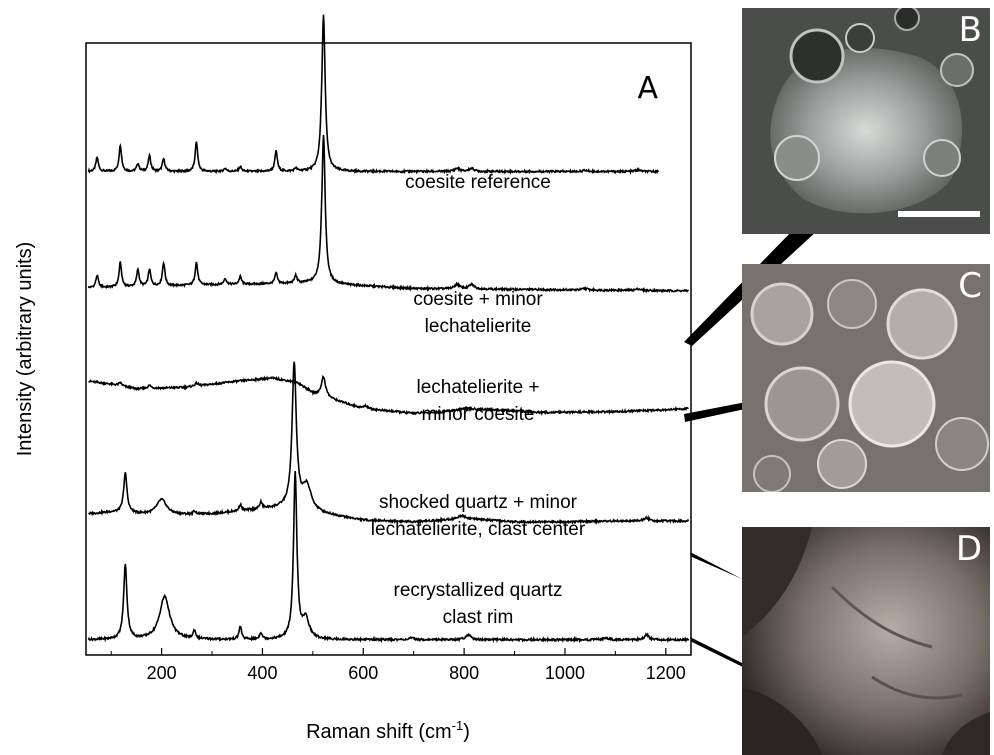 Image resolution: width=994 pixels, height=755 pixels. I want to click on micrograph-d-image, so click(866, 641).